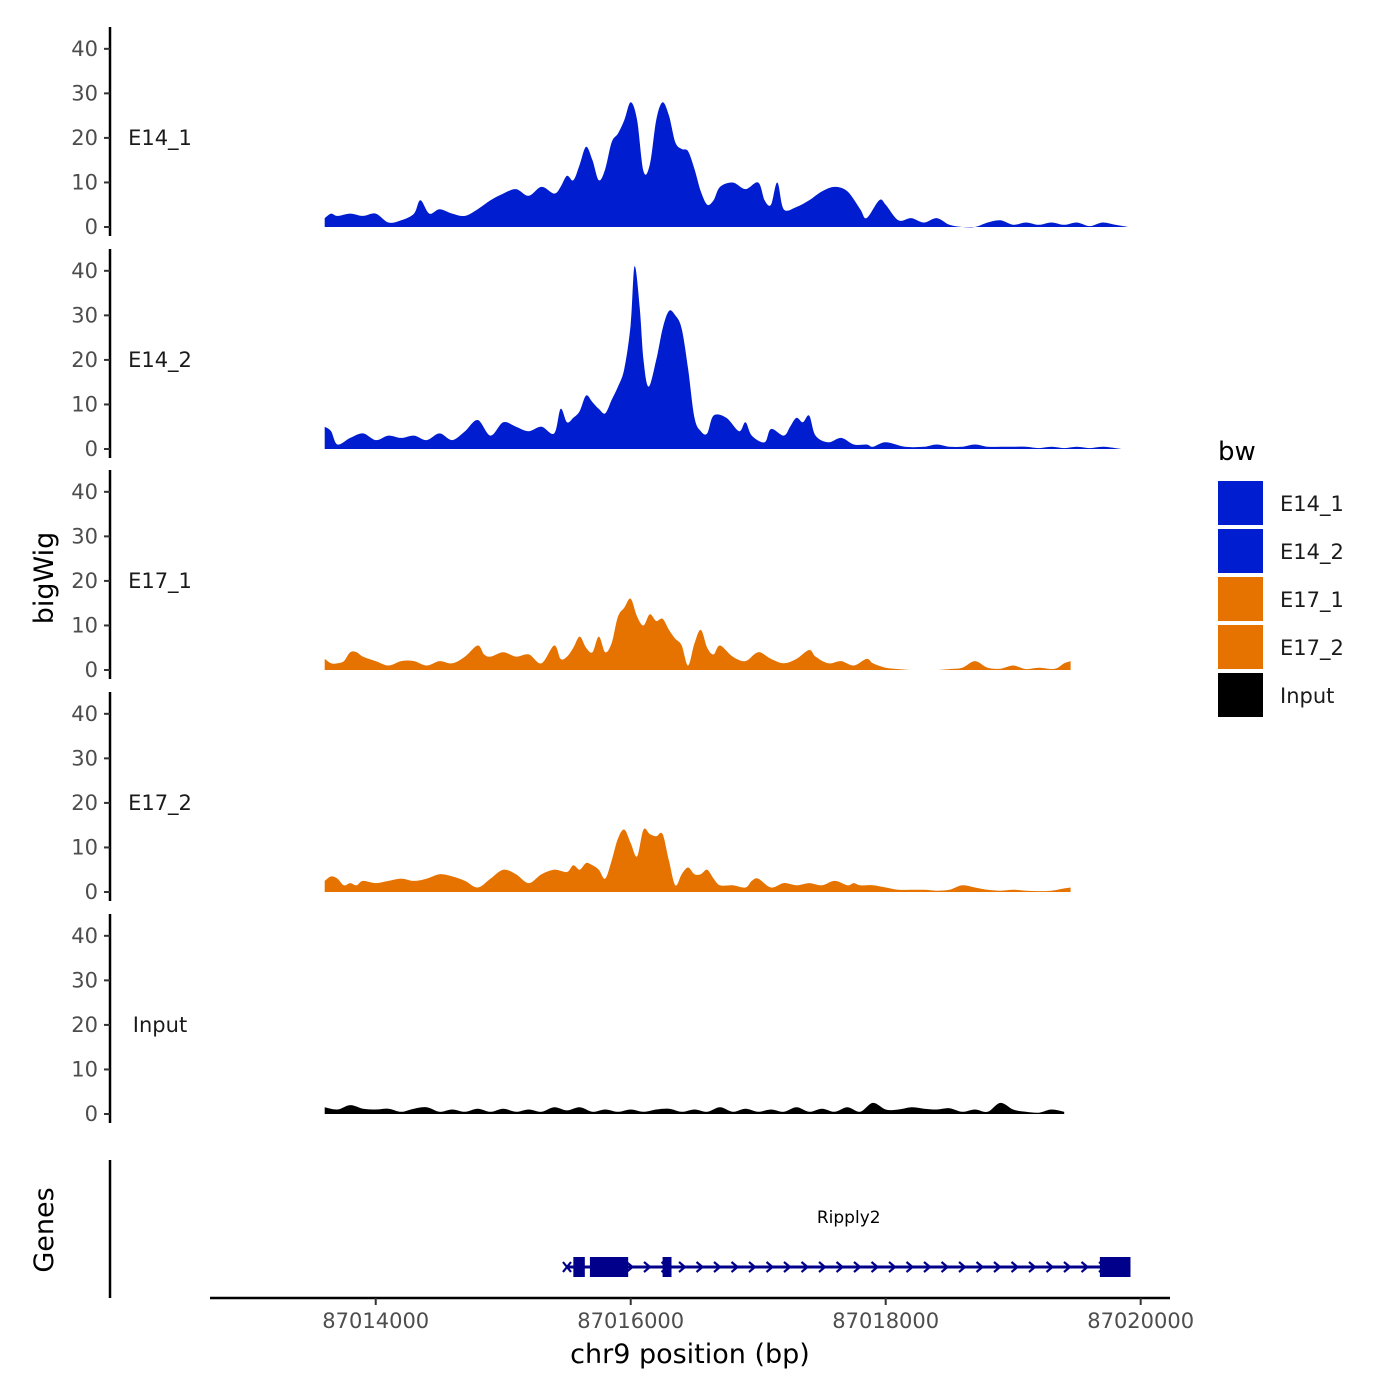  I want to click on gene-ripply2: Ripply2, so click(846, 1242).